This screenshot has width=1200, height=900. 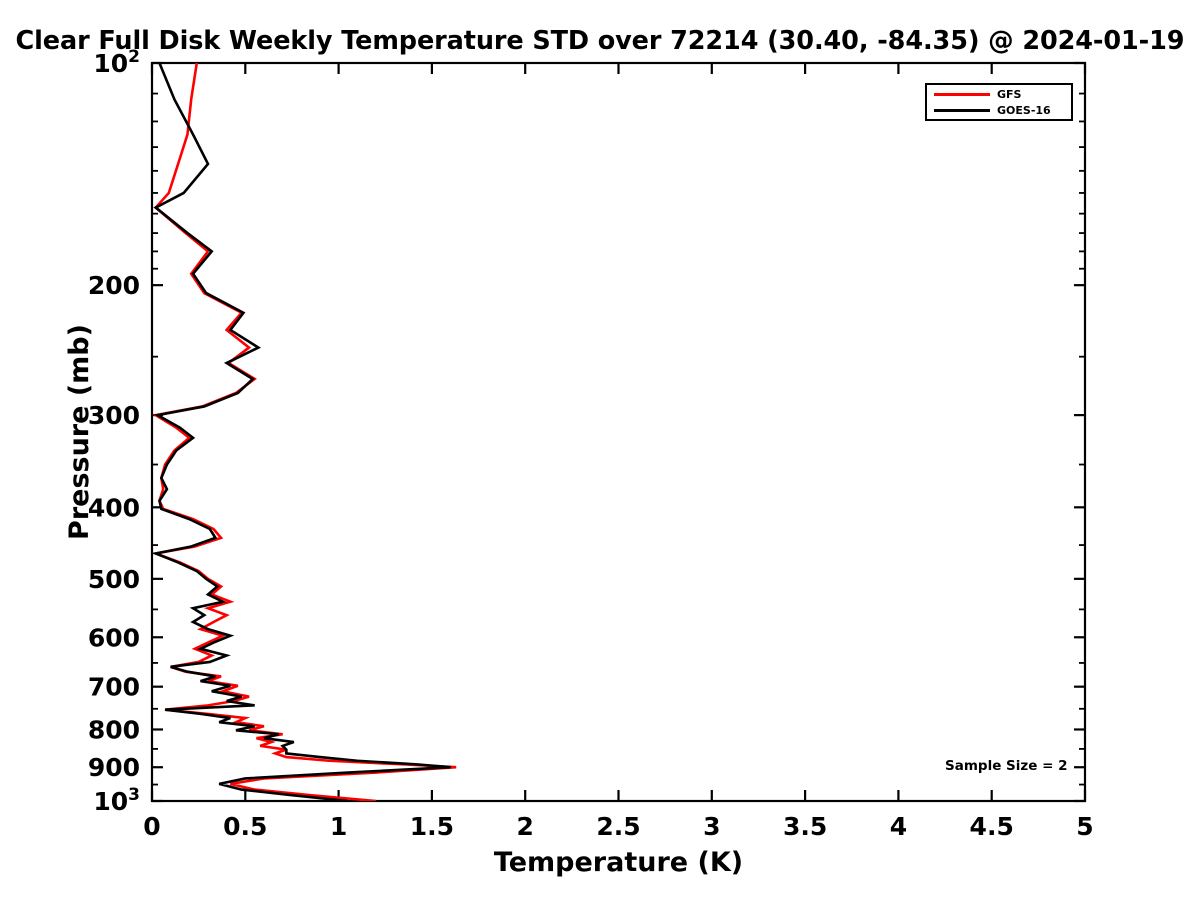 I want to click on legend-item-gfs: GFS, so click(x=1001, y=94).